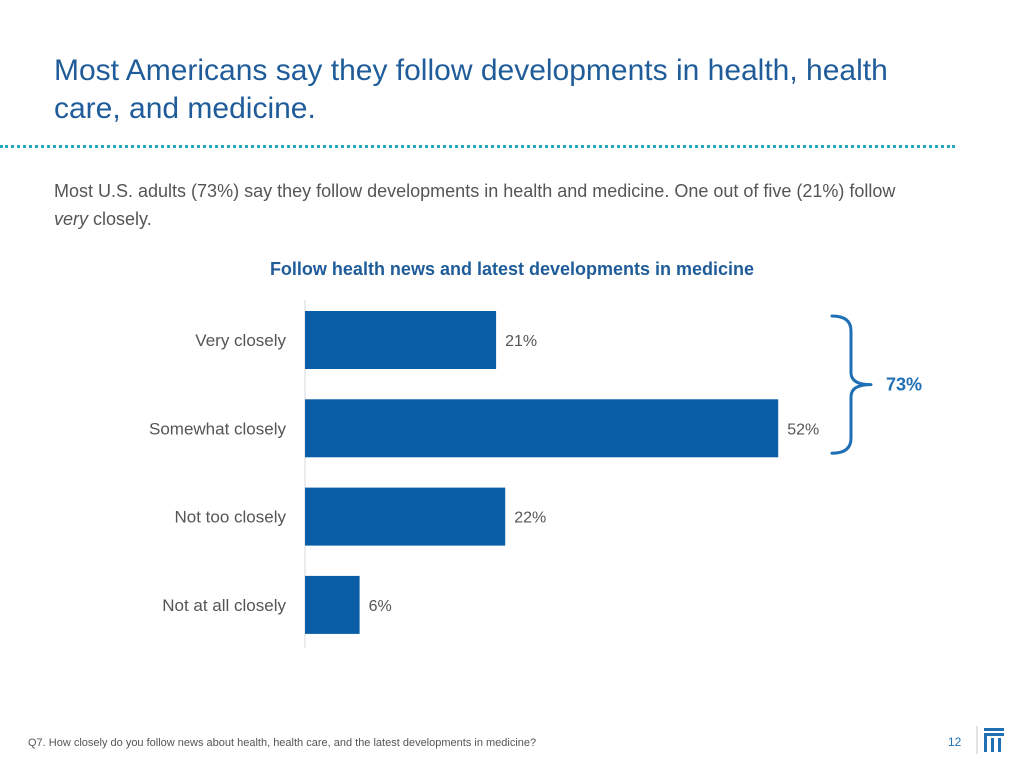 Image resolution: width=1024 pixels, height=768 pixels. What do you see at coordinates (231, 517) in the screenshot?
I see `category-label: Not too closely` at bounding box center [231, 517].